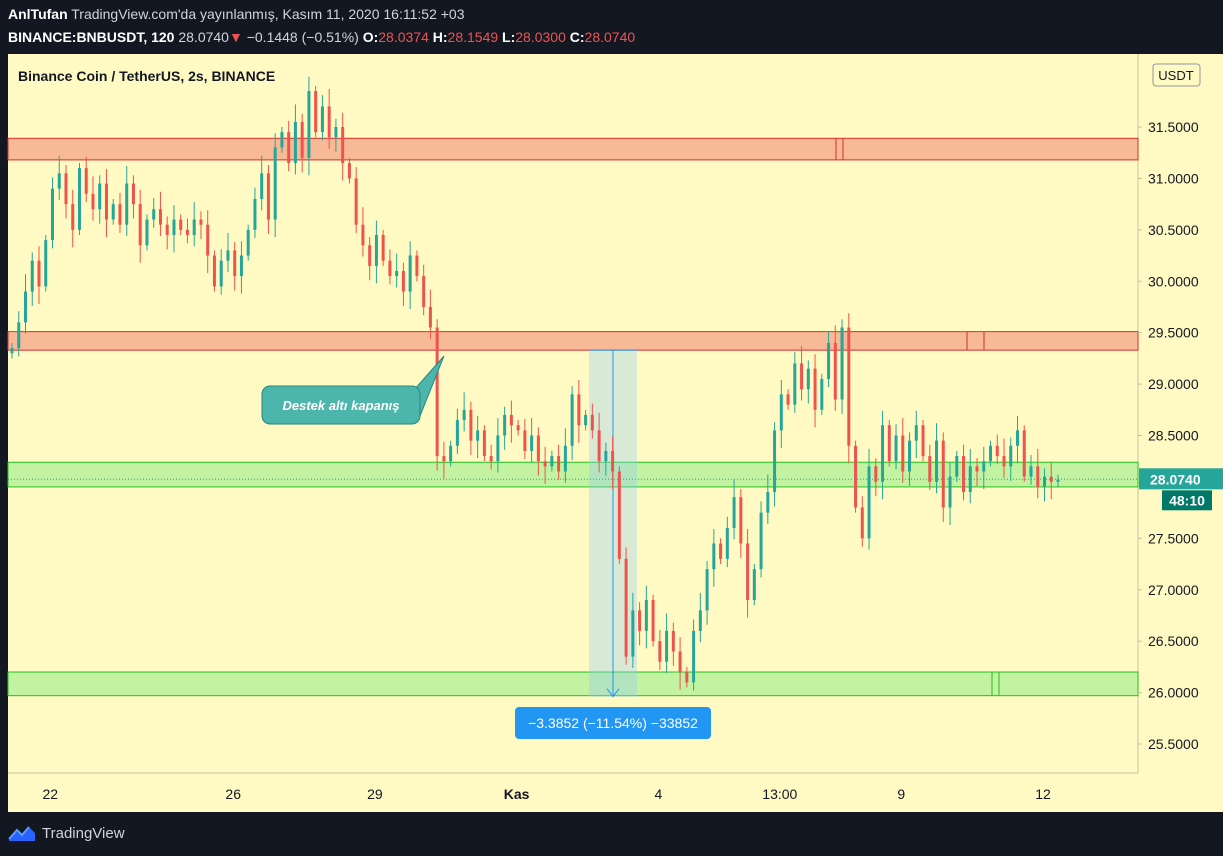 This screenshot has width=1223, height=856. I want to click on footer-brand: TradingView, so click(83, 833).